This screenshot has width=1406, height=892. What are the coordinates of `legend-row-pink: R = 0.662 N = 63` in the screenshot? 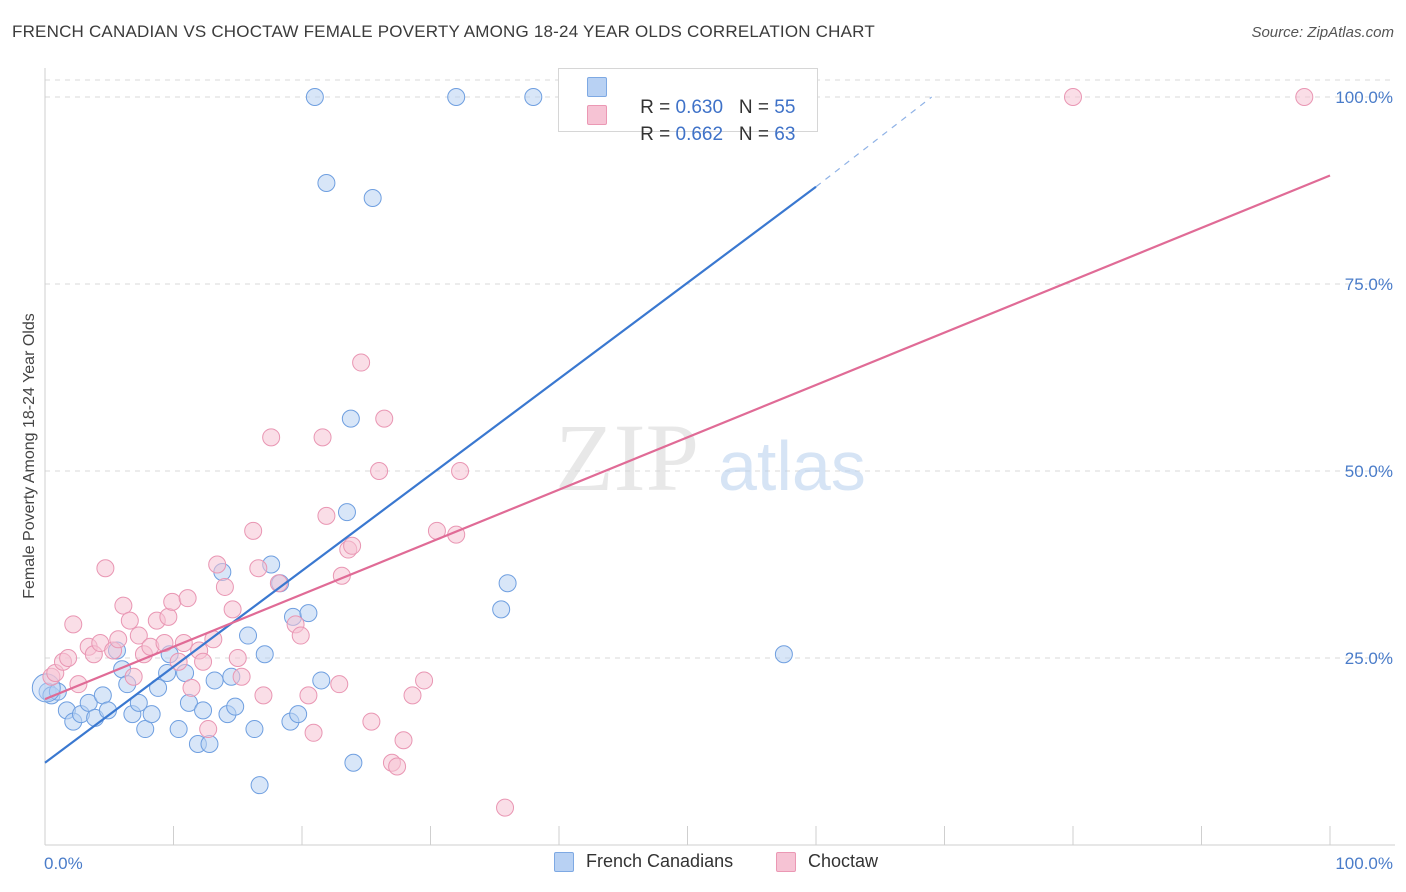 It's located at (707, 135).